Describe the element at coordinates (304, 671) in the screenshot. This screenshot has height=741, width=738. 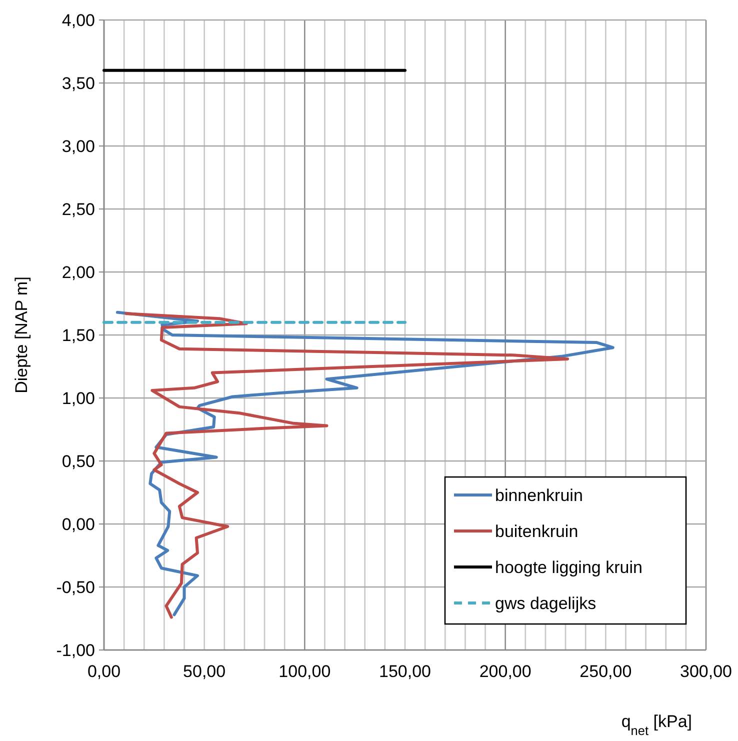
I see `x-tick-label: 100,00` at that location.